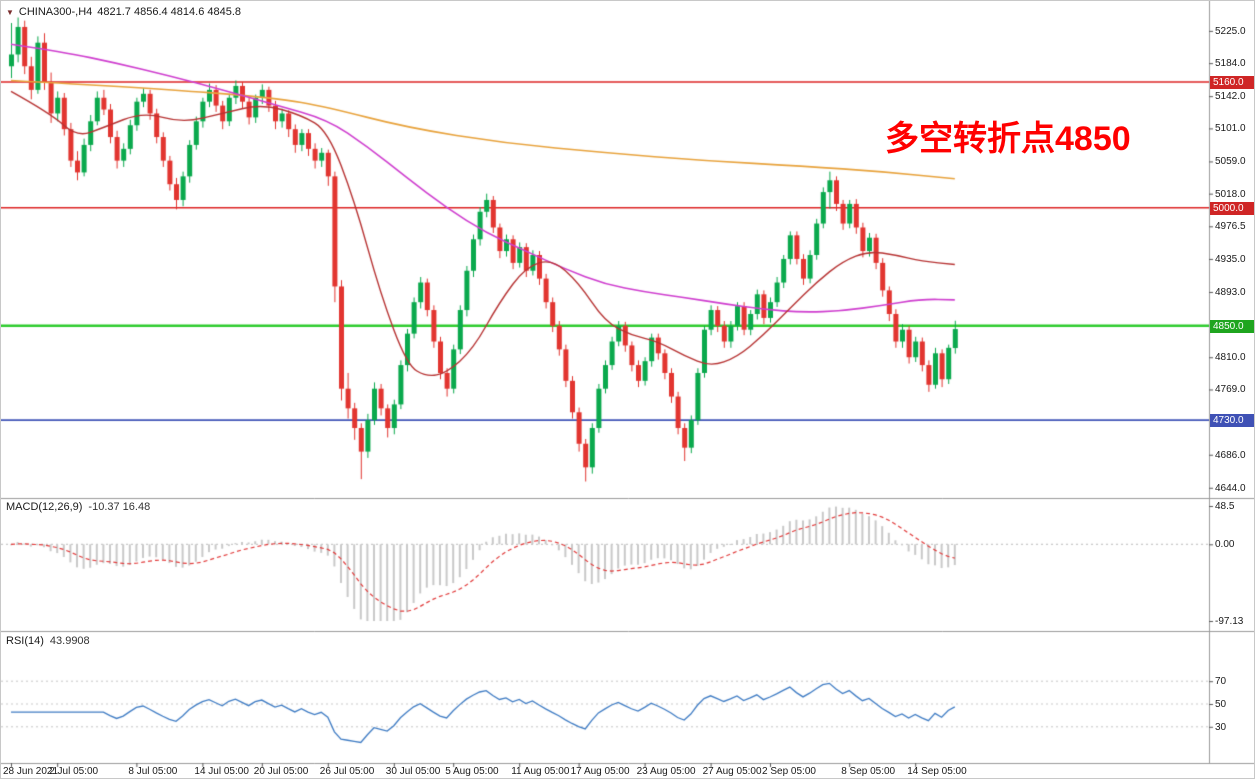 The height and width of the screenshot is (779, 1255). What do you see at coordinates (48, 641) in the screenshot?
I see `rsi-indicator-label: RSI(14) 43.9908` at bounding box center [48, 641].